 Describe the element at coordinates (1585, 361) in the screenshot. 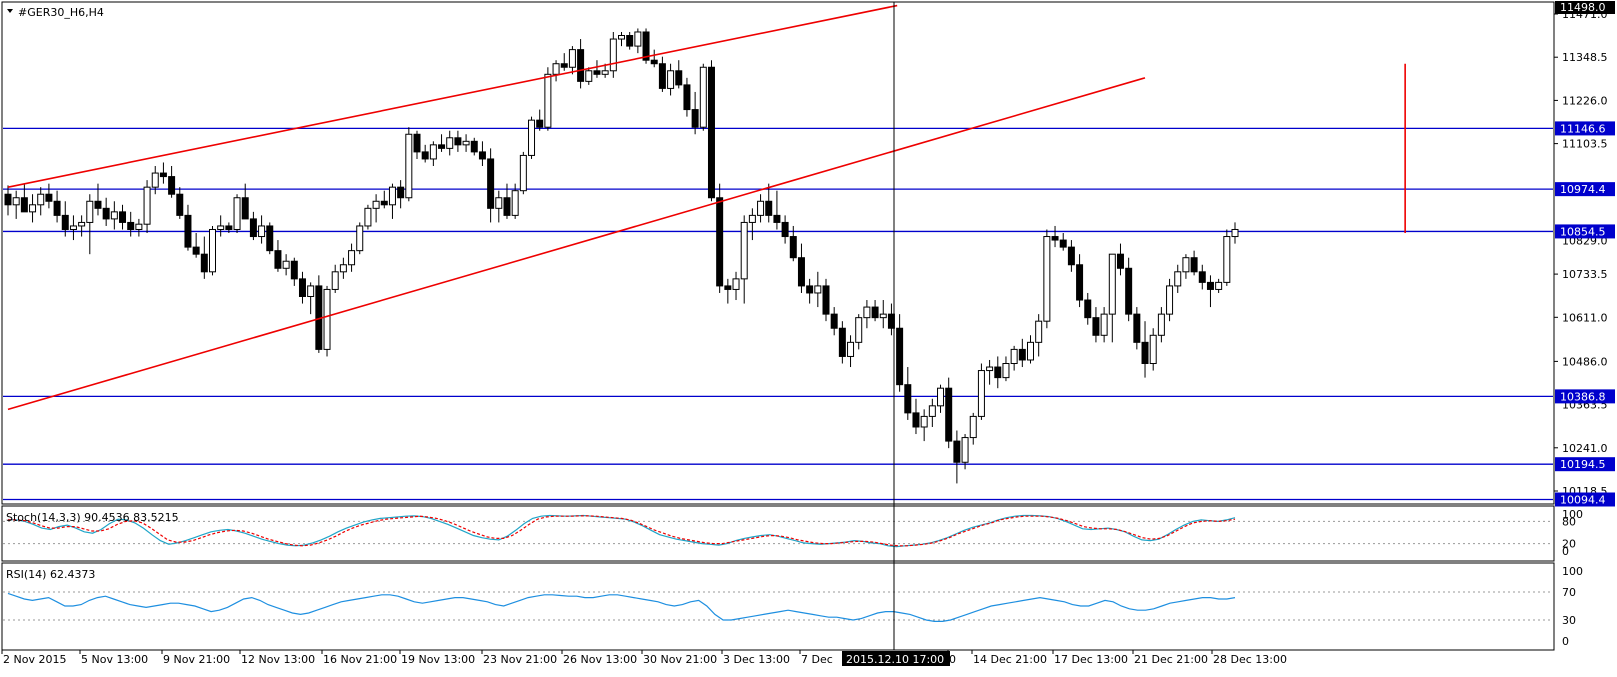

I see `y-tick-label: 10486.0` at that location.